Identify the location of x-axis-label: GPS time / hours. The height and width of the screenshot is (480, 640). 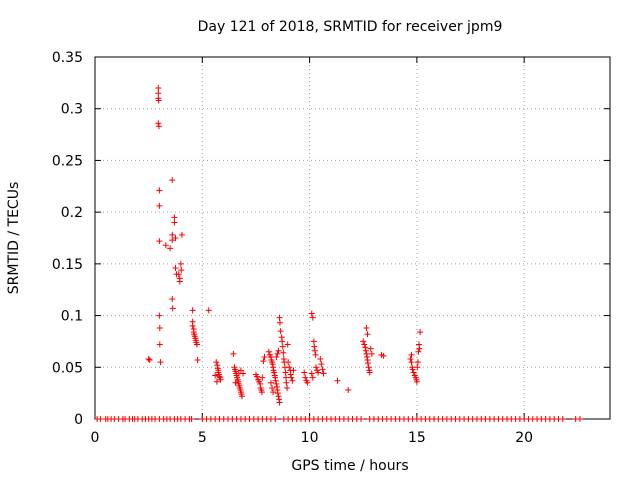
(349, 466).